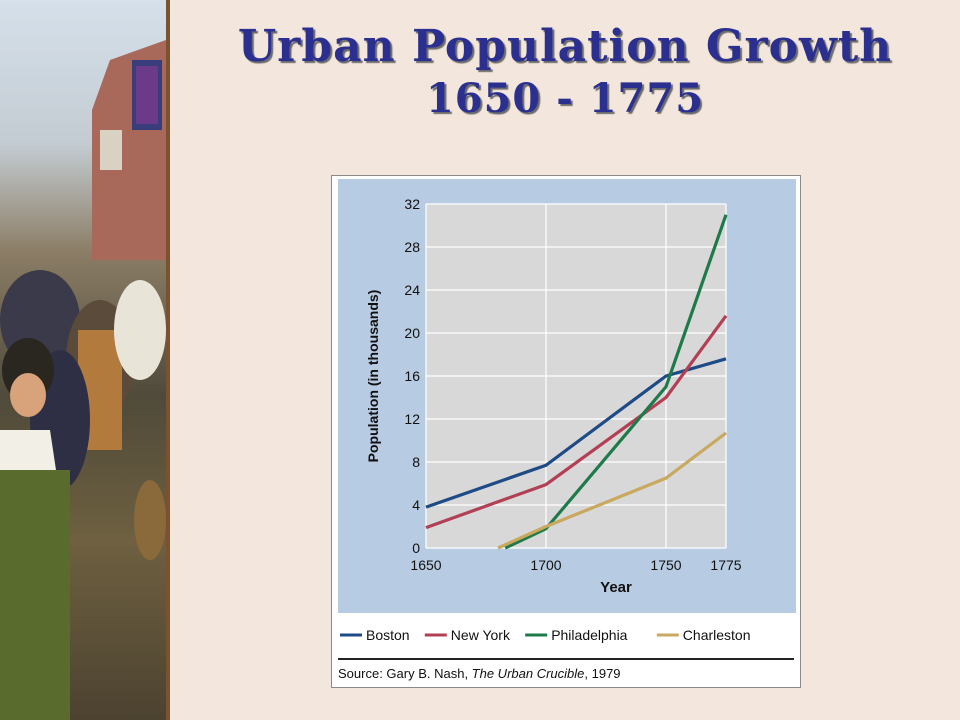 The height and width of the screenshot is (720, 960). Describe the element at coordinates (717, 635) in the screenshot. I see `legend-label: Charleston` at that location.